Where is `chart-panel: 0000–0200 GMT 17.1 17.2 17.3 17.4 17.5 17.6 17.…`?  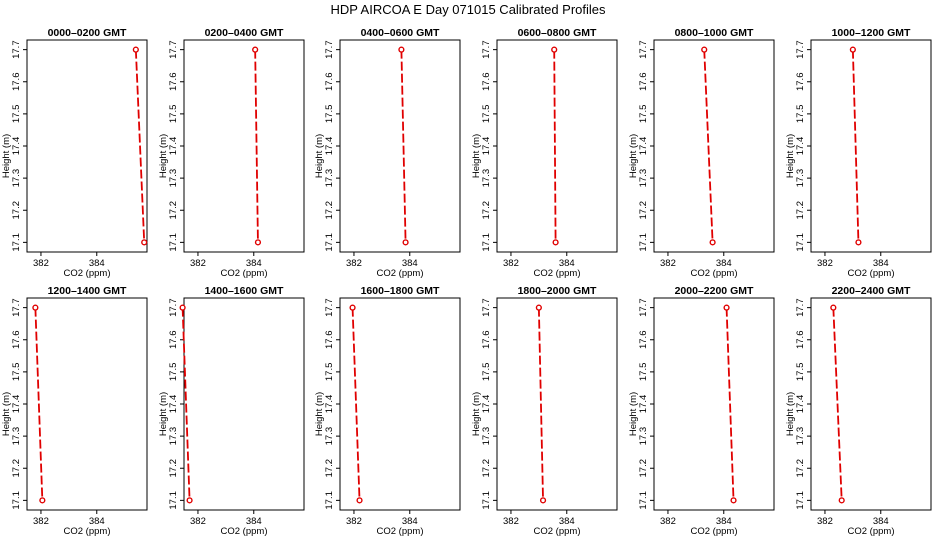 chart-panel: 0000–0200 GMT 17.1 17.2 17.3 17.4 17.5 17.6 17.… is located at coordinates (74, 153).